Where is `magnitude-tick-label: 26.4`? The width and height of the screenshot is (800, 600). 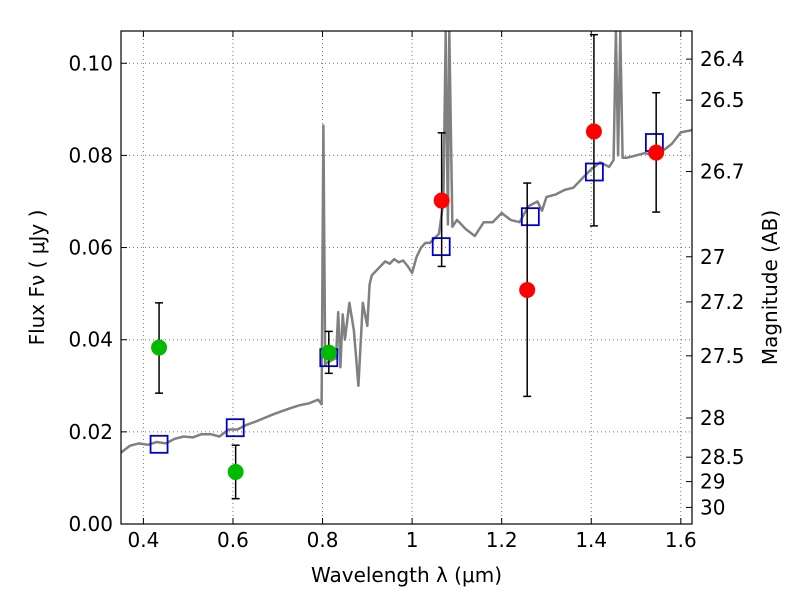
magnitude-tick-label: 26.4 is located at coordinates (722, 59).